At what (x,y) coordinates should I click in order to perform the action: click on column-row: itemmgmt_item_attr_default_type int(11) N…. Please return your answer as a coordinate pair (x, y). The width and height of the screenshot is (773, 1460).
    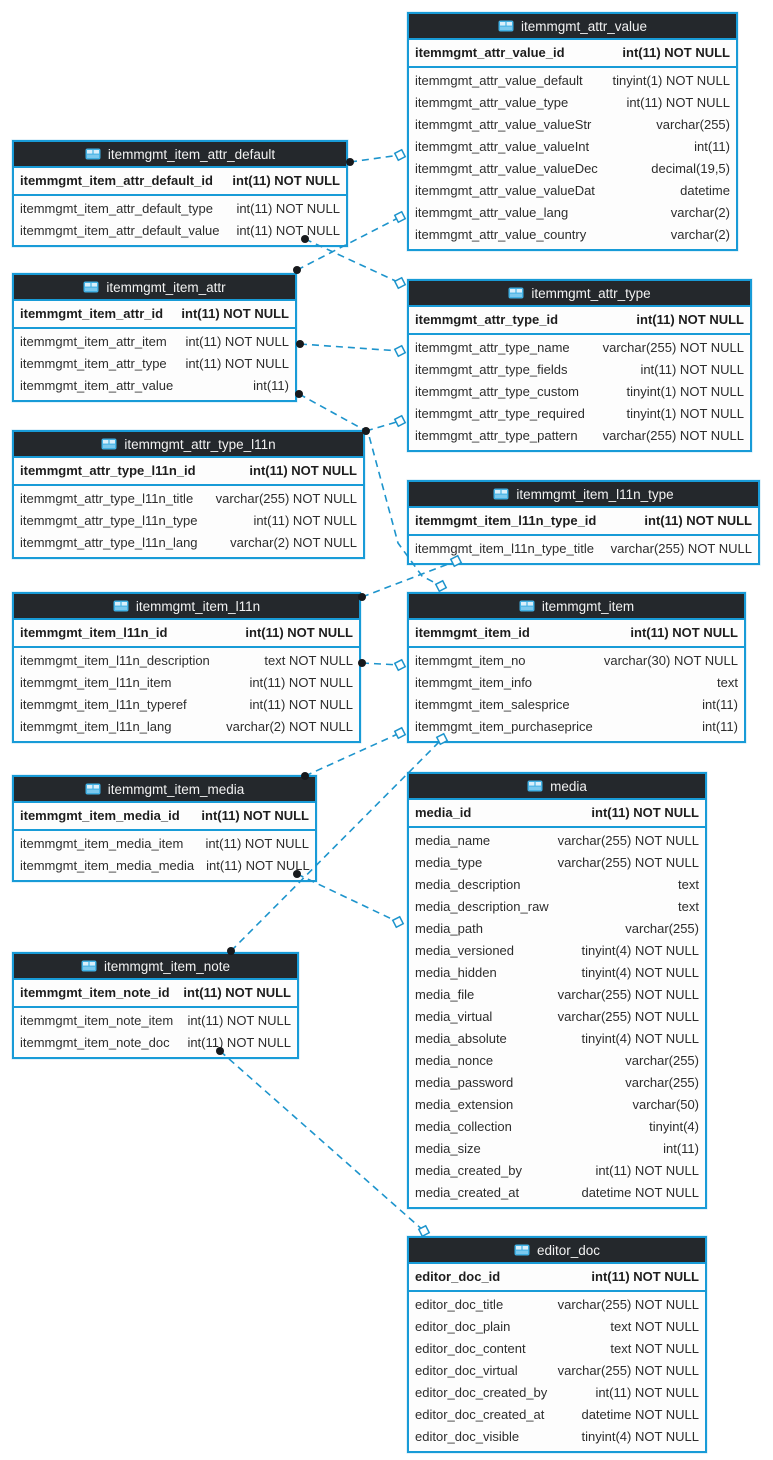
    Looking at the image, I should click on (180, 209).